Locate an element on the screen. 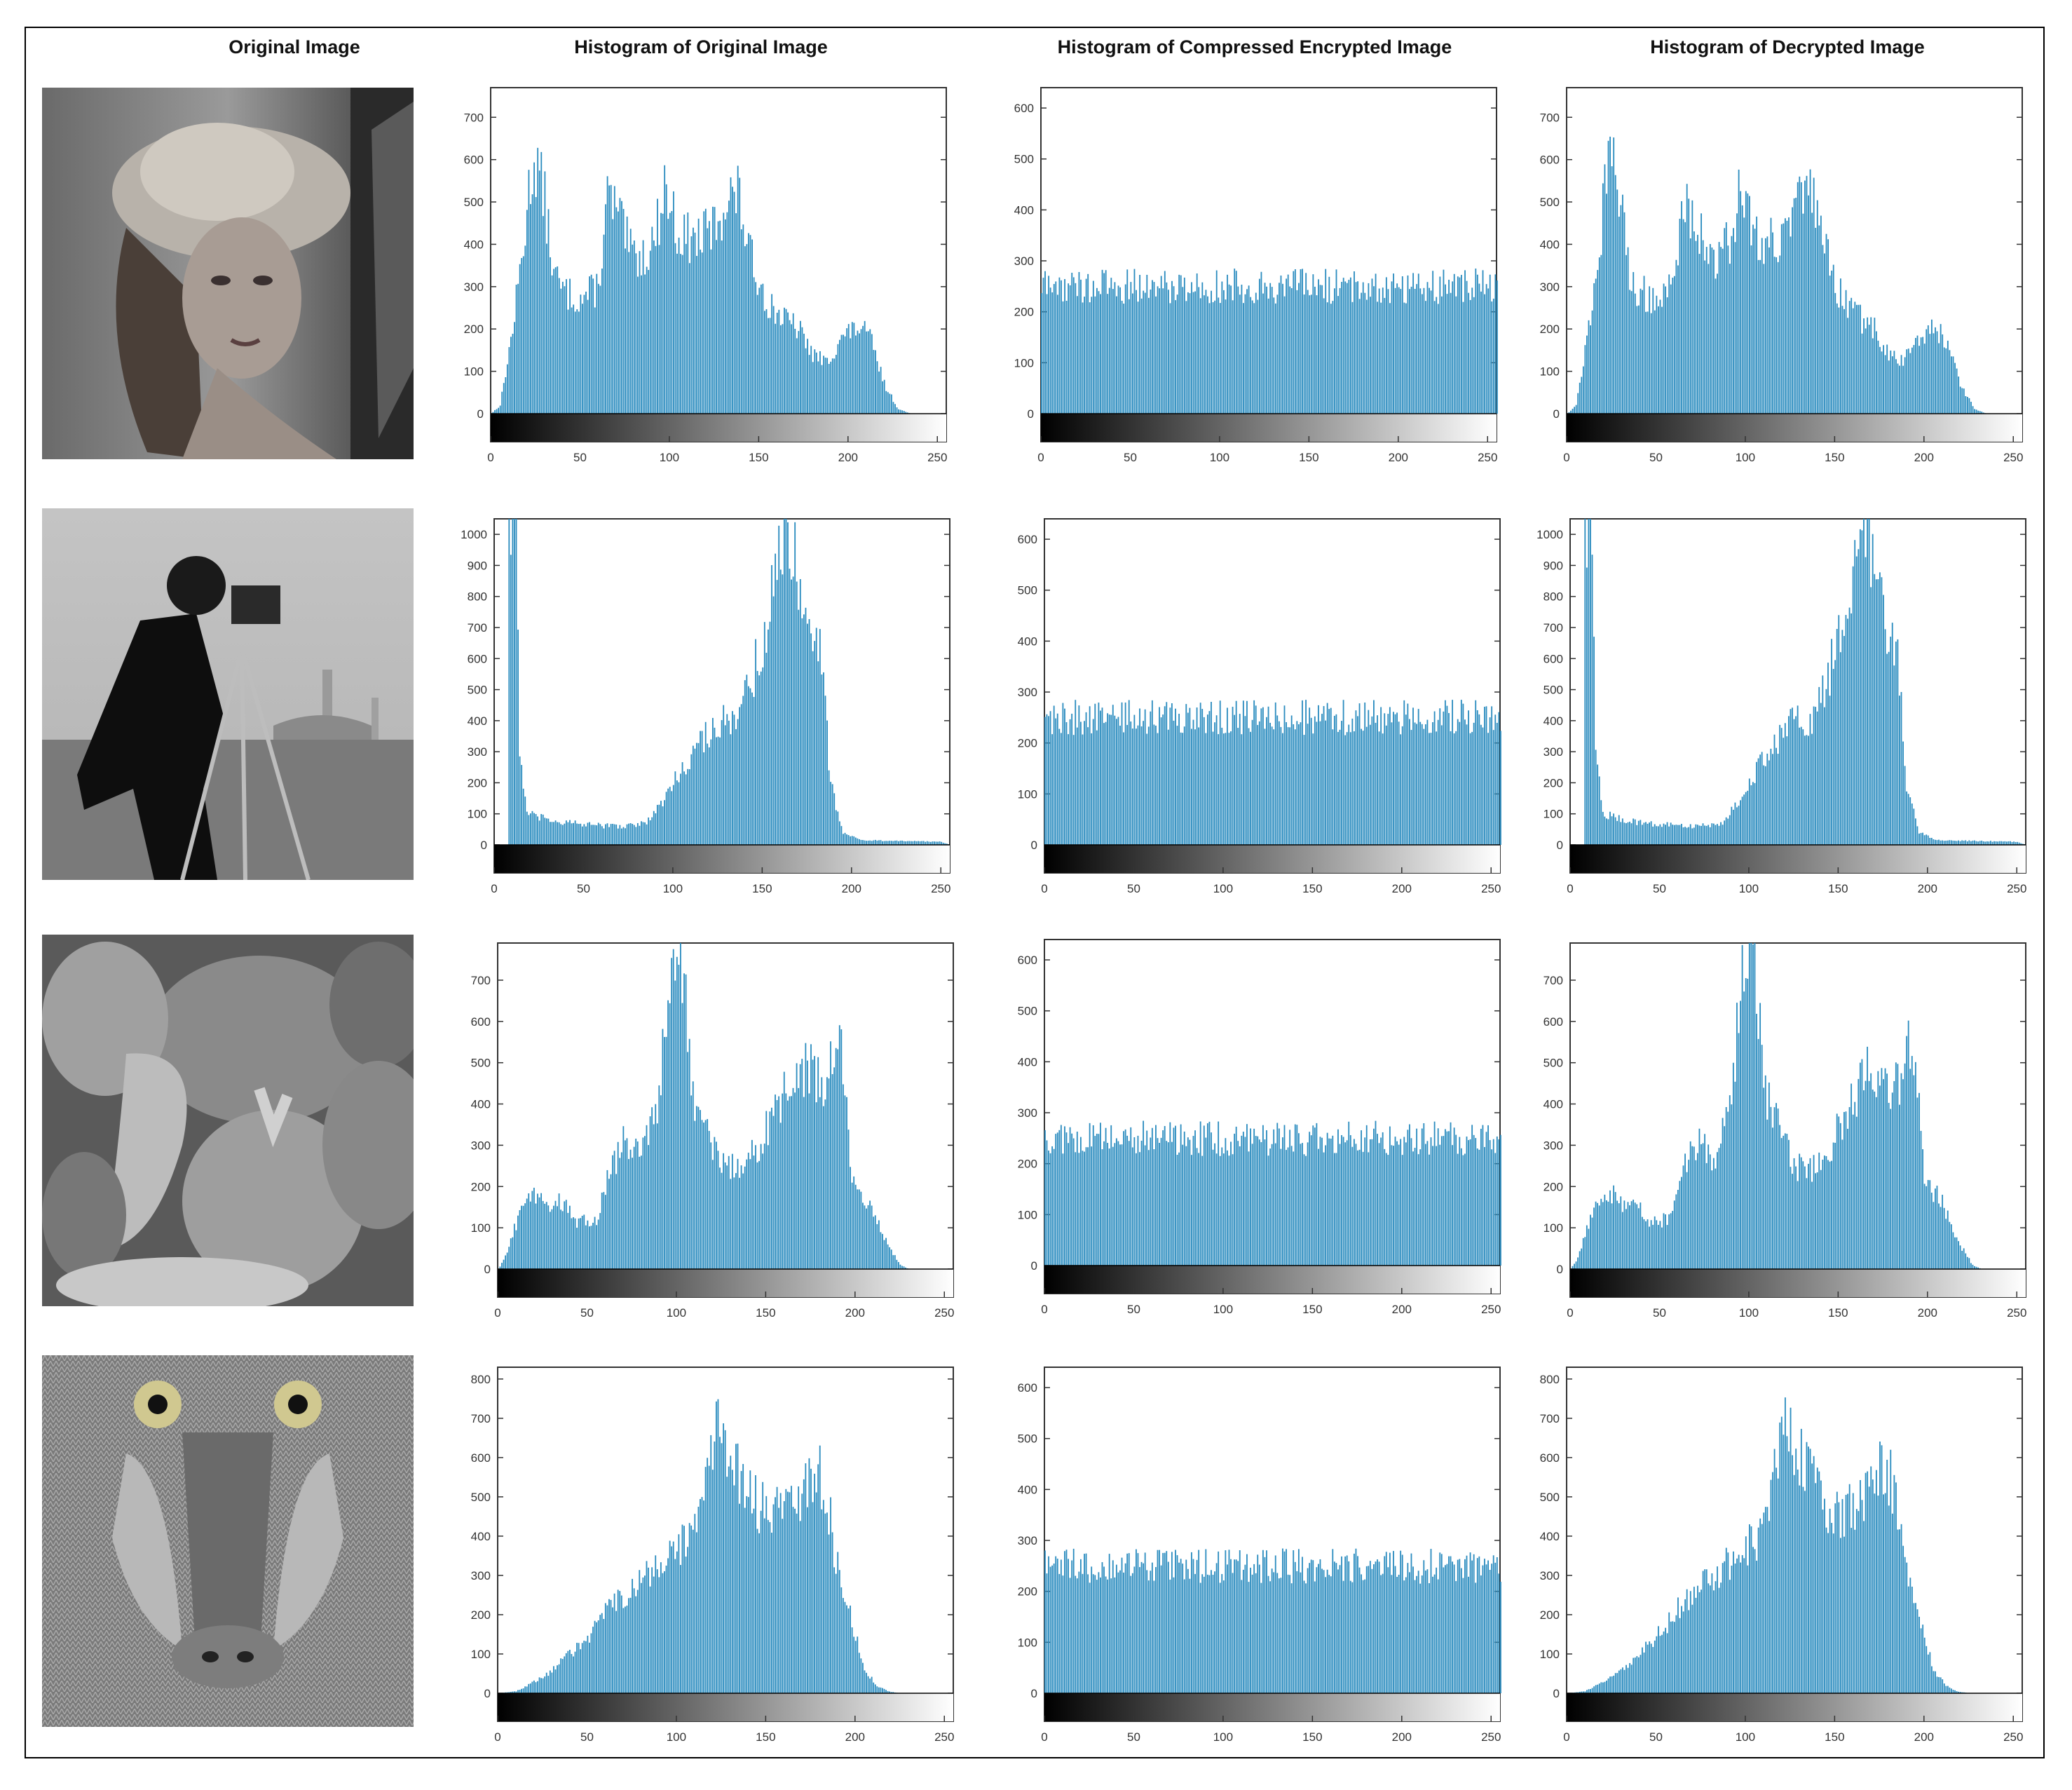 Image resolution: width=2072 pixels, height=1790 pixels. grayscale-colorbar is located at coordinates (1272, 1280).